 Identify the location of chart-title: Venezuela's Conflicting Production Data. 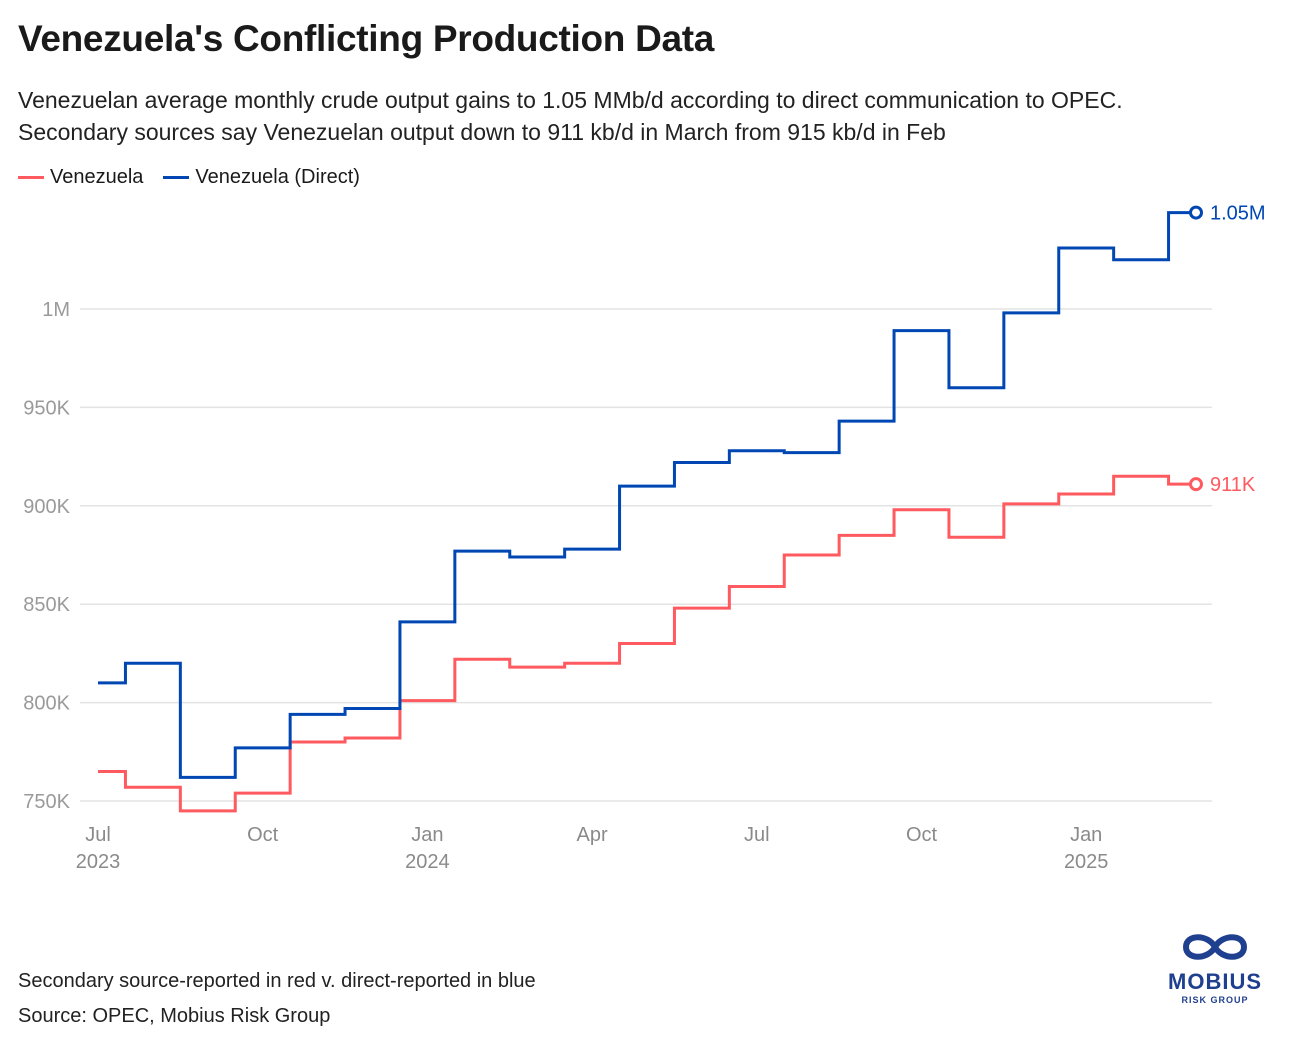
(366, 38).